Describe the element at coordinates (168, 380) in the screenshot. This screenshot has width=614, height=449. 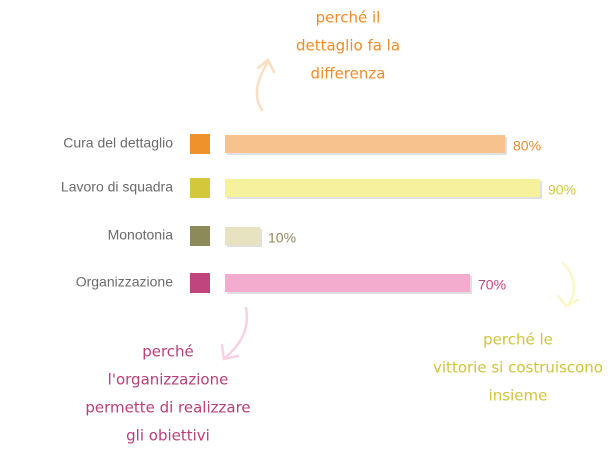
I see `annotation: l'organizzazione` at that location.